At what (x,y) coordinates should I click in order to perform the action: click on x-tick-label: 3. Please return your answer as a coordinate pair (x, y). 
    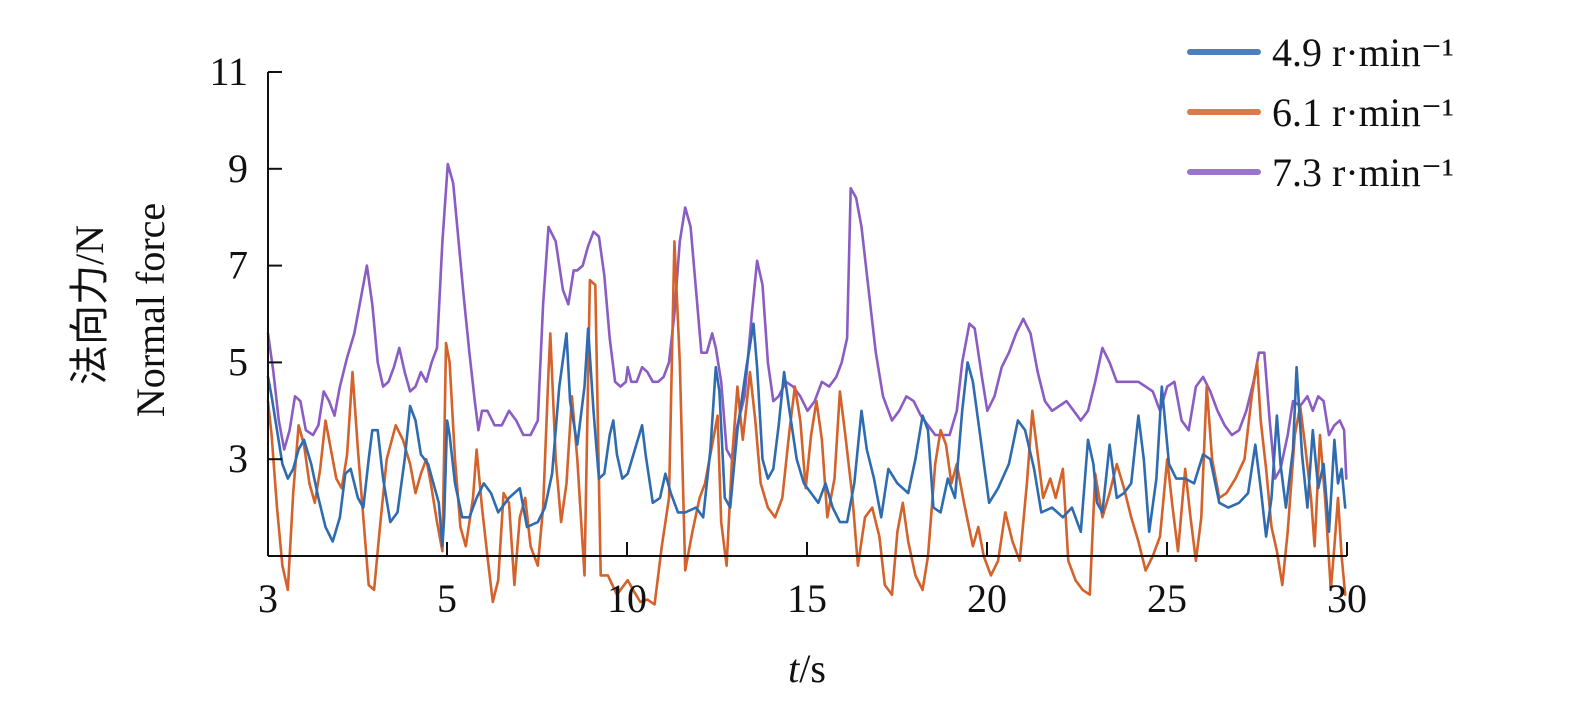
    Looking at the image, I should click on (268, 598).